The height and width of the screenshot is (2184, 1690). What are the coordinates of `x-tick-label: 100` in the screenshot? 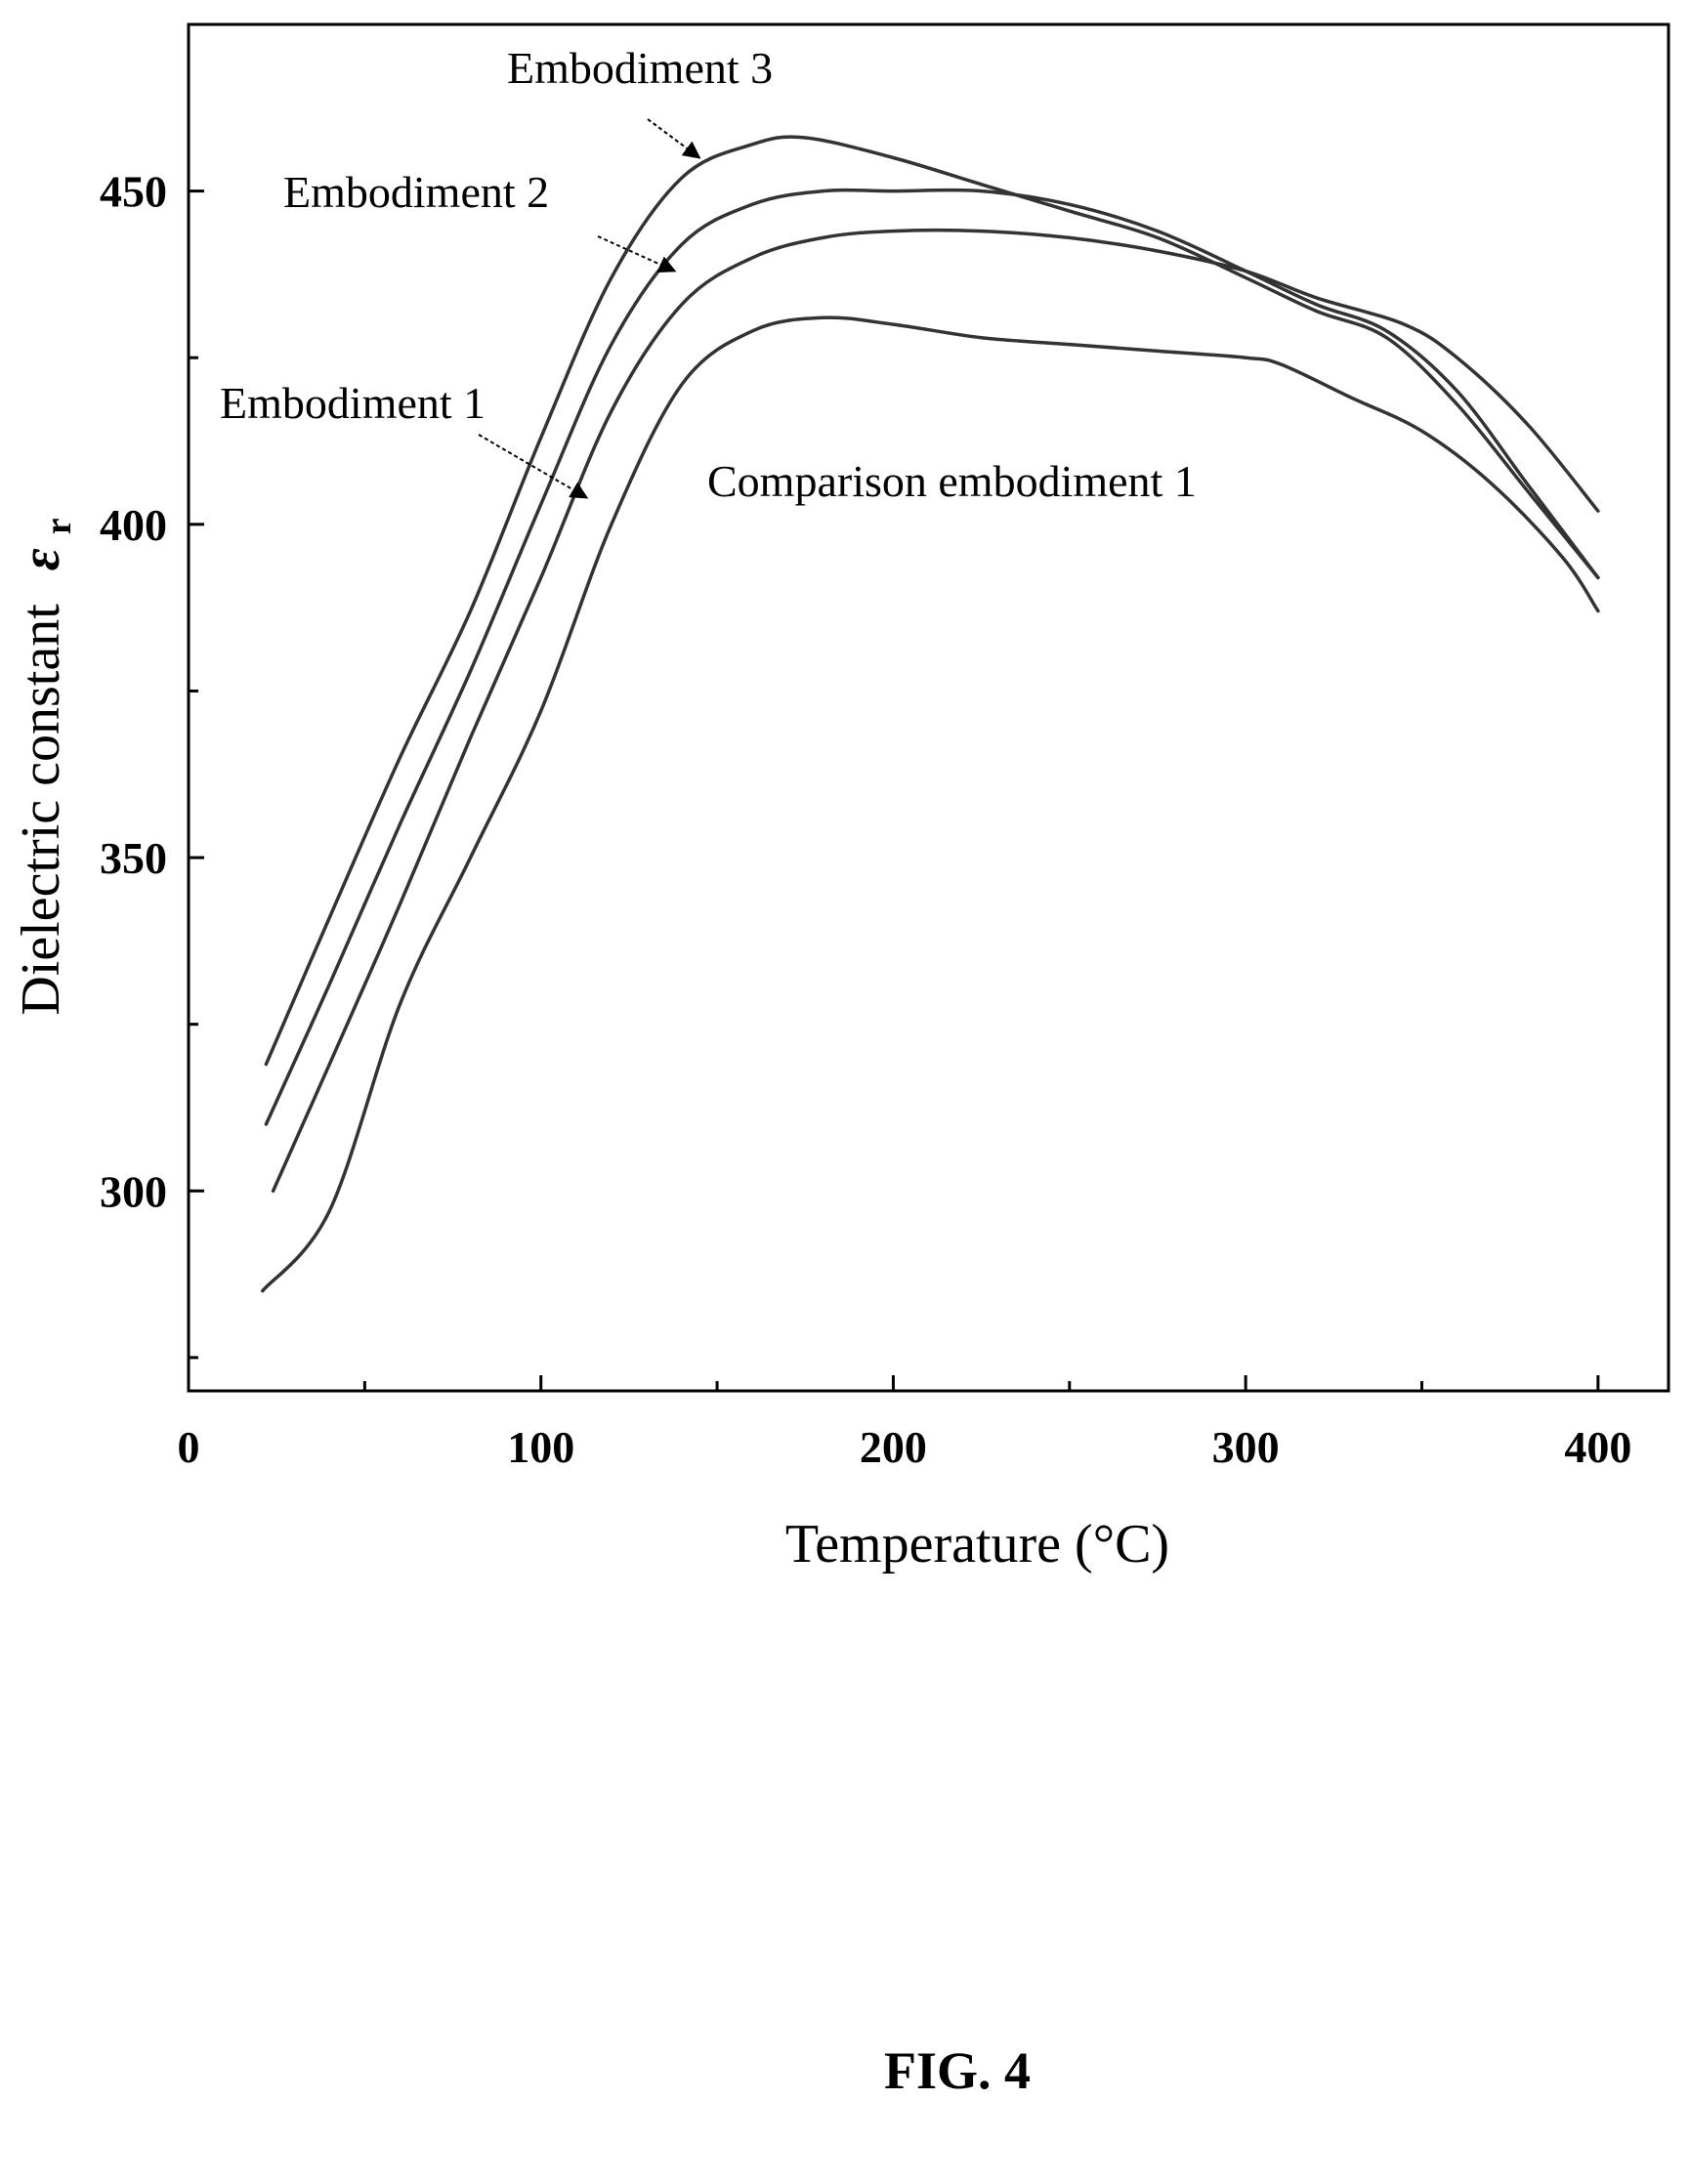 It's located at (540, 1447).